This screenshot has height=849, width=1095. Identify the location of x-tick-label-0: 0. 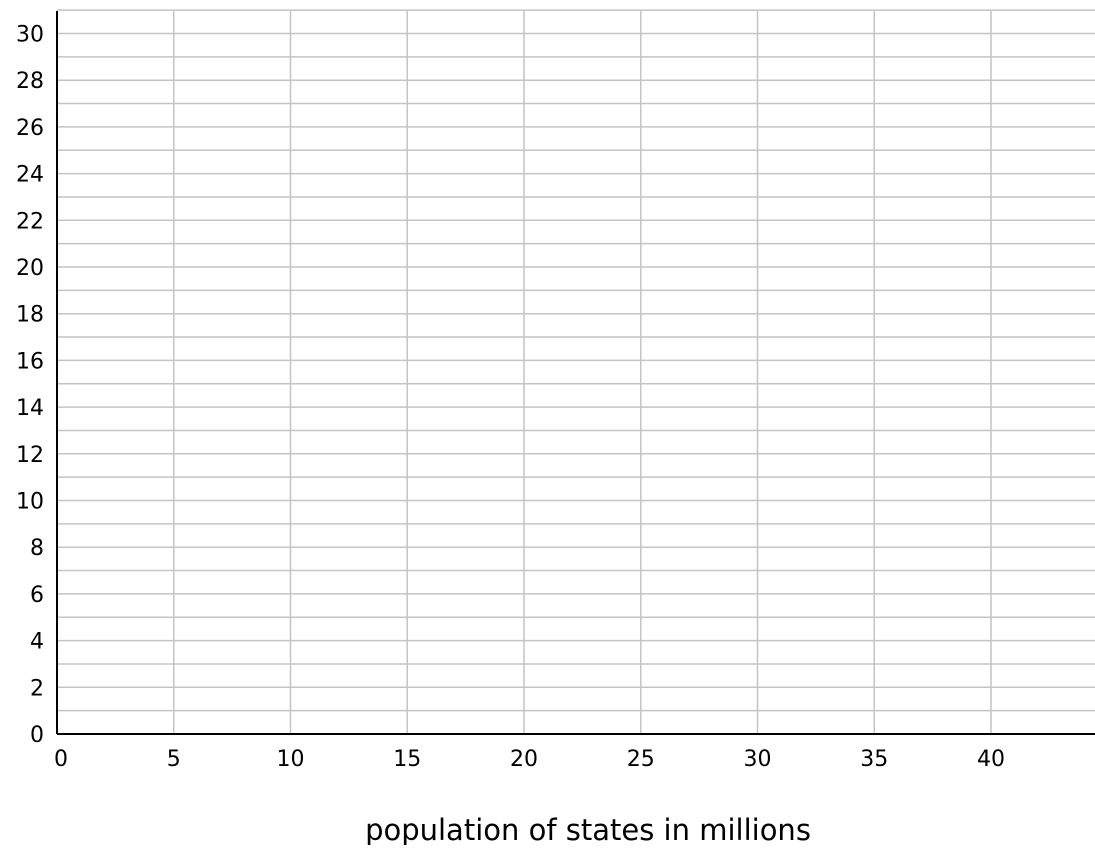
(61, 759).